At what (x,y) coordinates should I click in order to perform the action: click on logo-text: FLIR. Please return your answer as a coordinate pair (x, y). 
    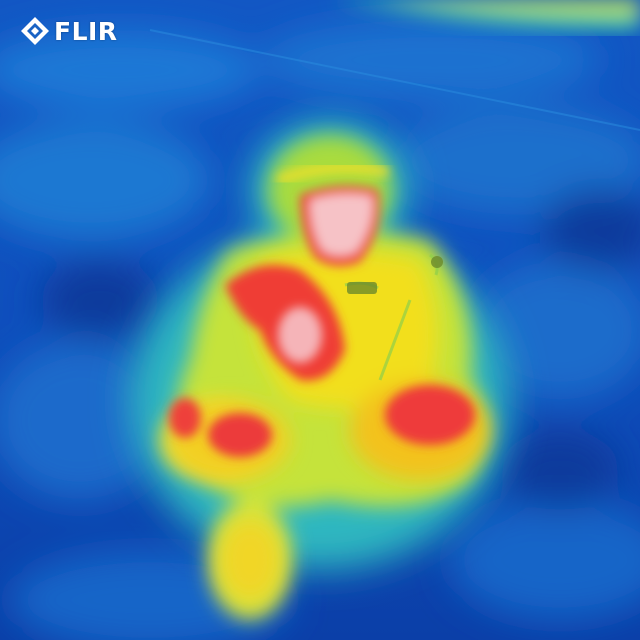
    Looking at the image, I should click on (86, 31).